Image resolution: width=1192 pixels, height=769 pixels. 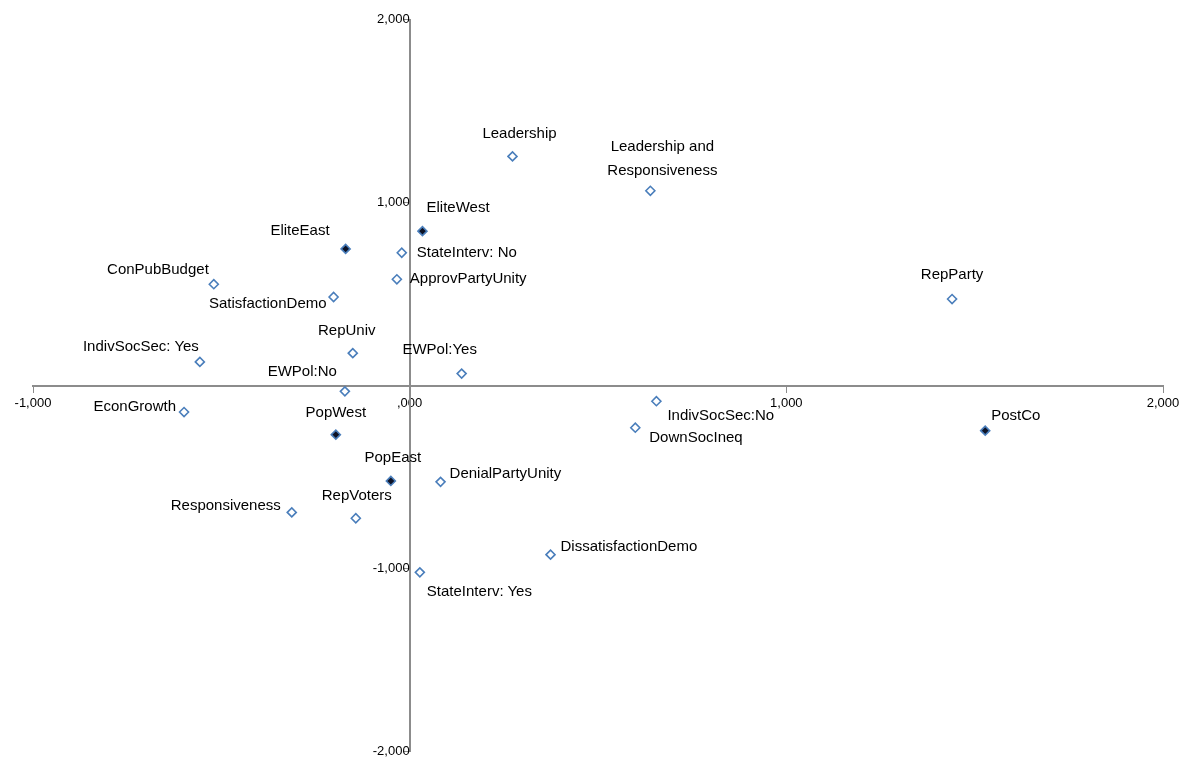 What do you see at coordinates (302, 371) in the screenshot?
I see `annotation: EWPol:No` at bounding box center [302, 371].